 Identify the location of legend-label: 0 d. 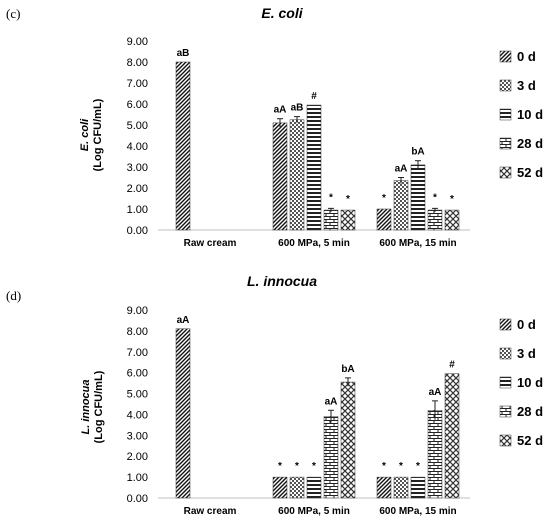
(526, 56).